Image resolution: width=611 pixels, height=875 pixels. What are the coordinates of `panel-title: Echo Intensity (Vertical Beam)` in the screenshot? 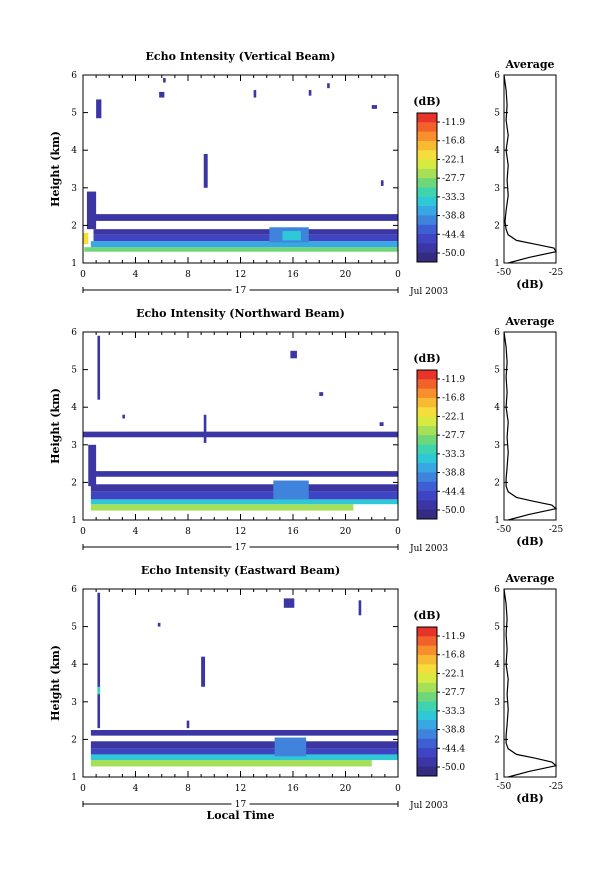 It's located at (240, 56).